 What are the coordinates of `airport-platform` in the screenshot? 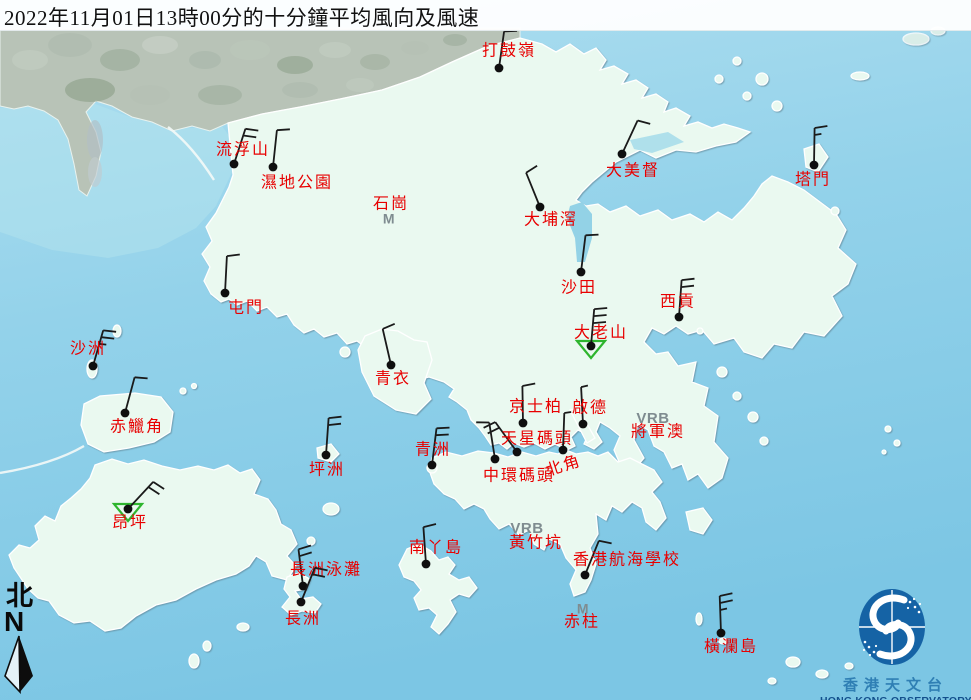 It's located at (127, 422).